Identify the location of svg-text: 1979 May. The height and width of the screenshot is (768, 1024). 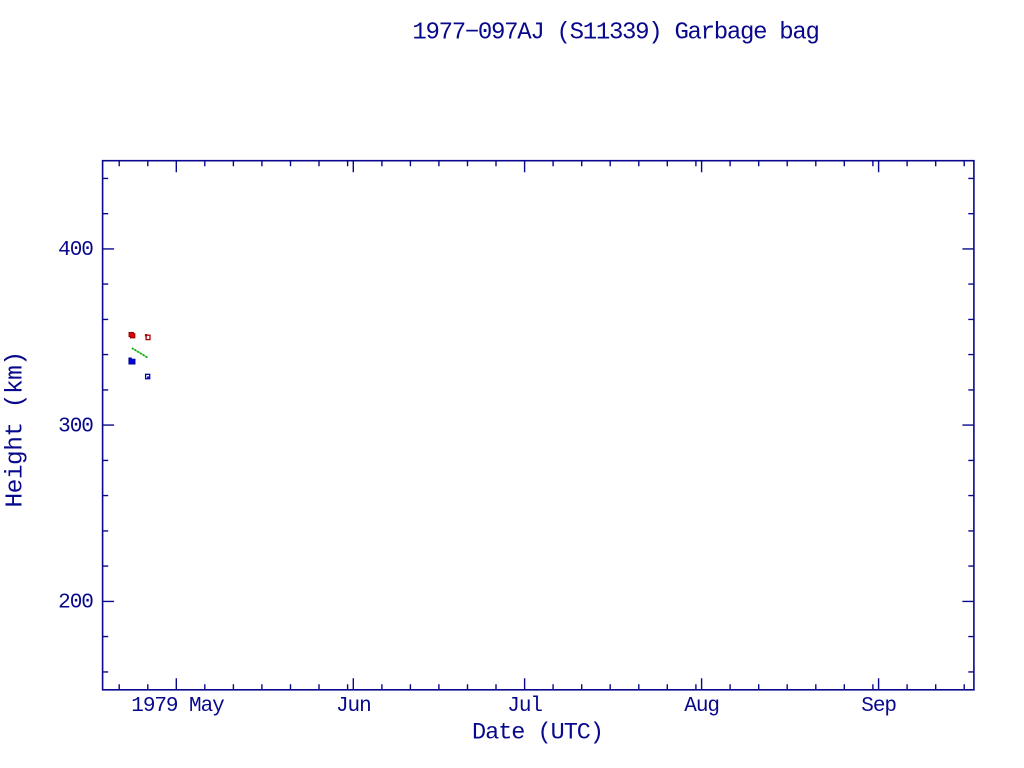
(177, 706).